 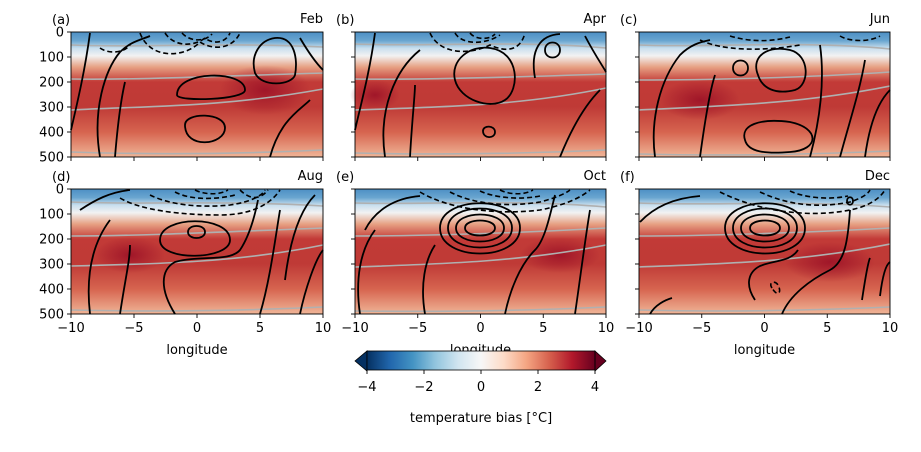 I want to click on panel-c-dashed-contours, so click(x=790, y=42).